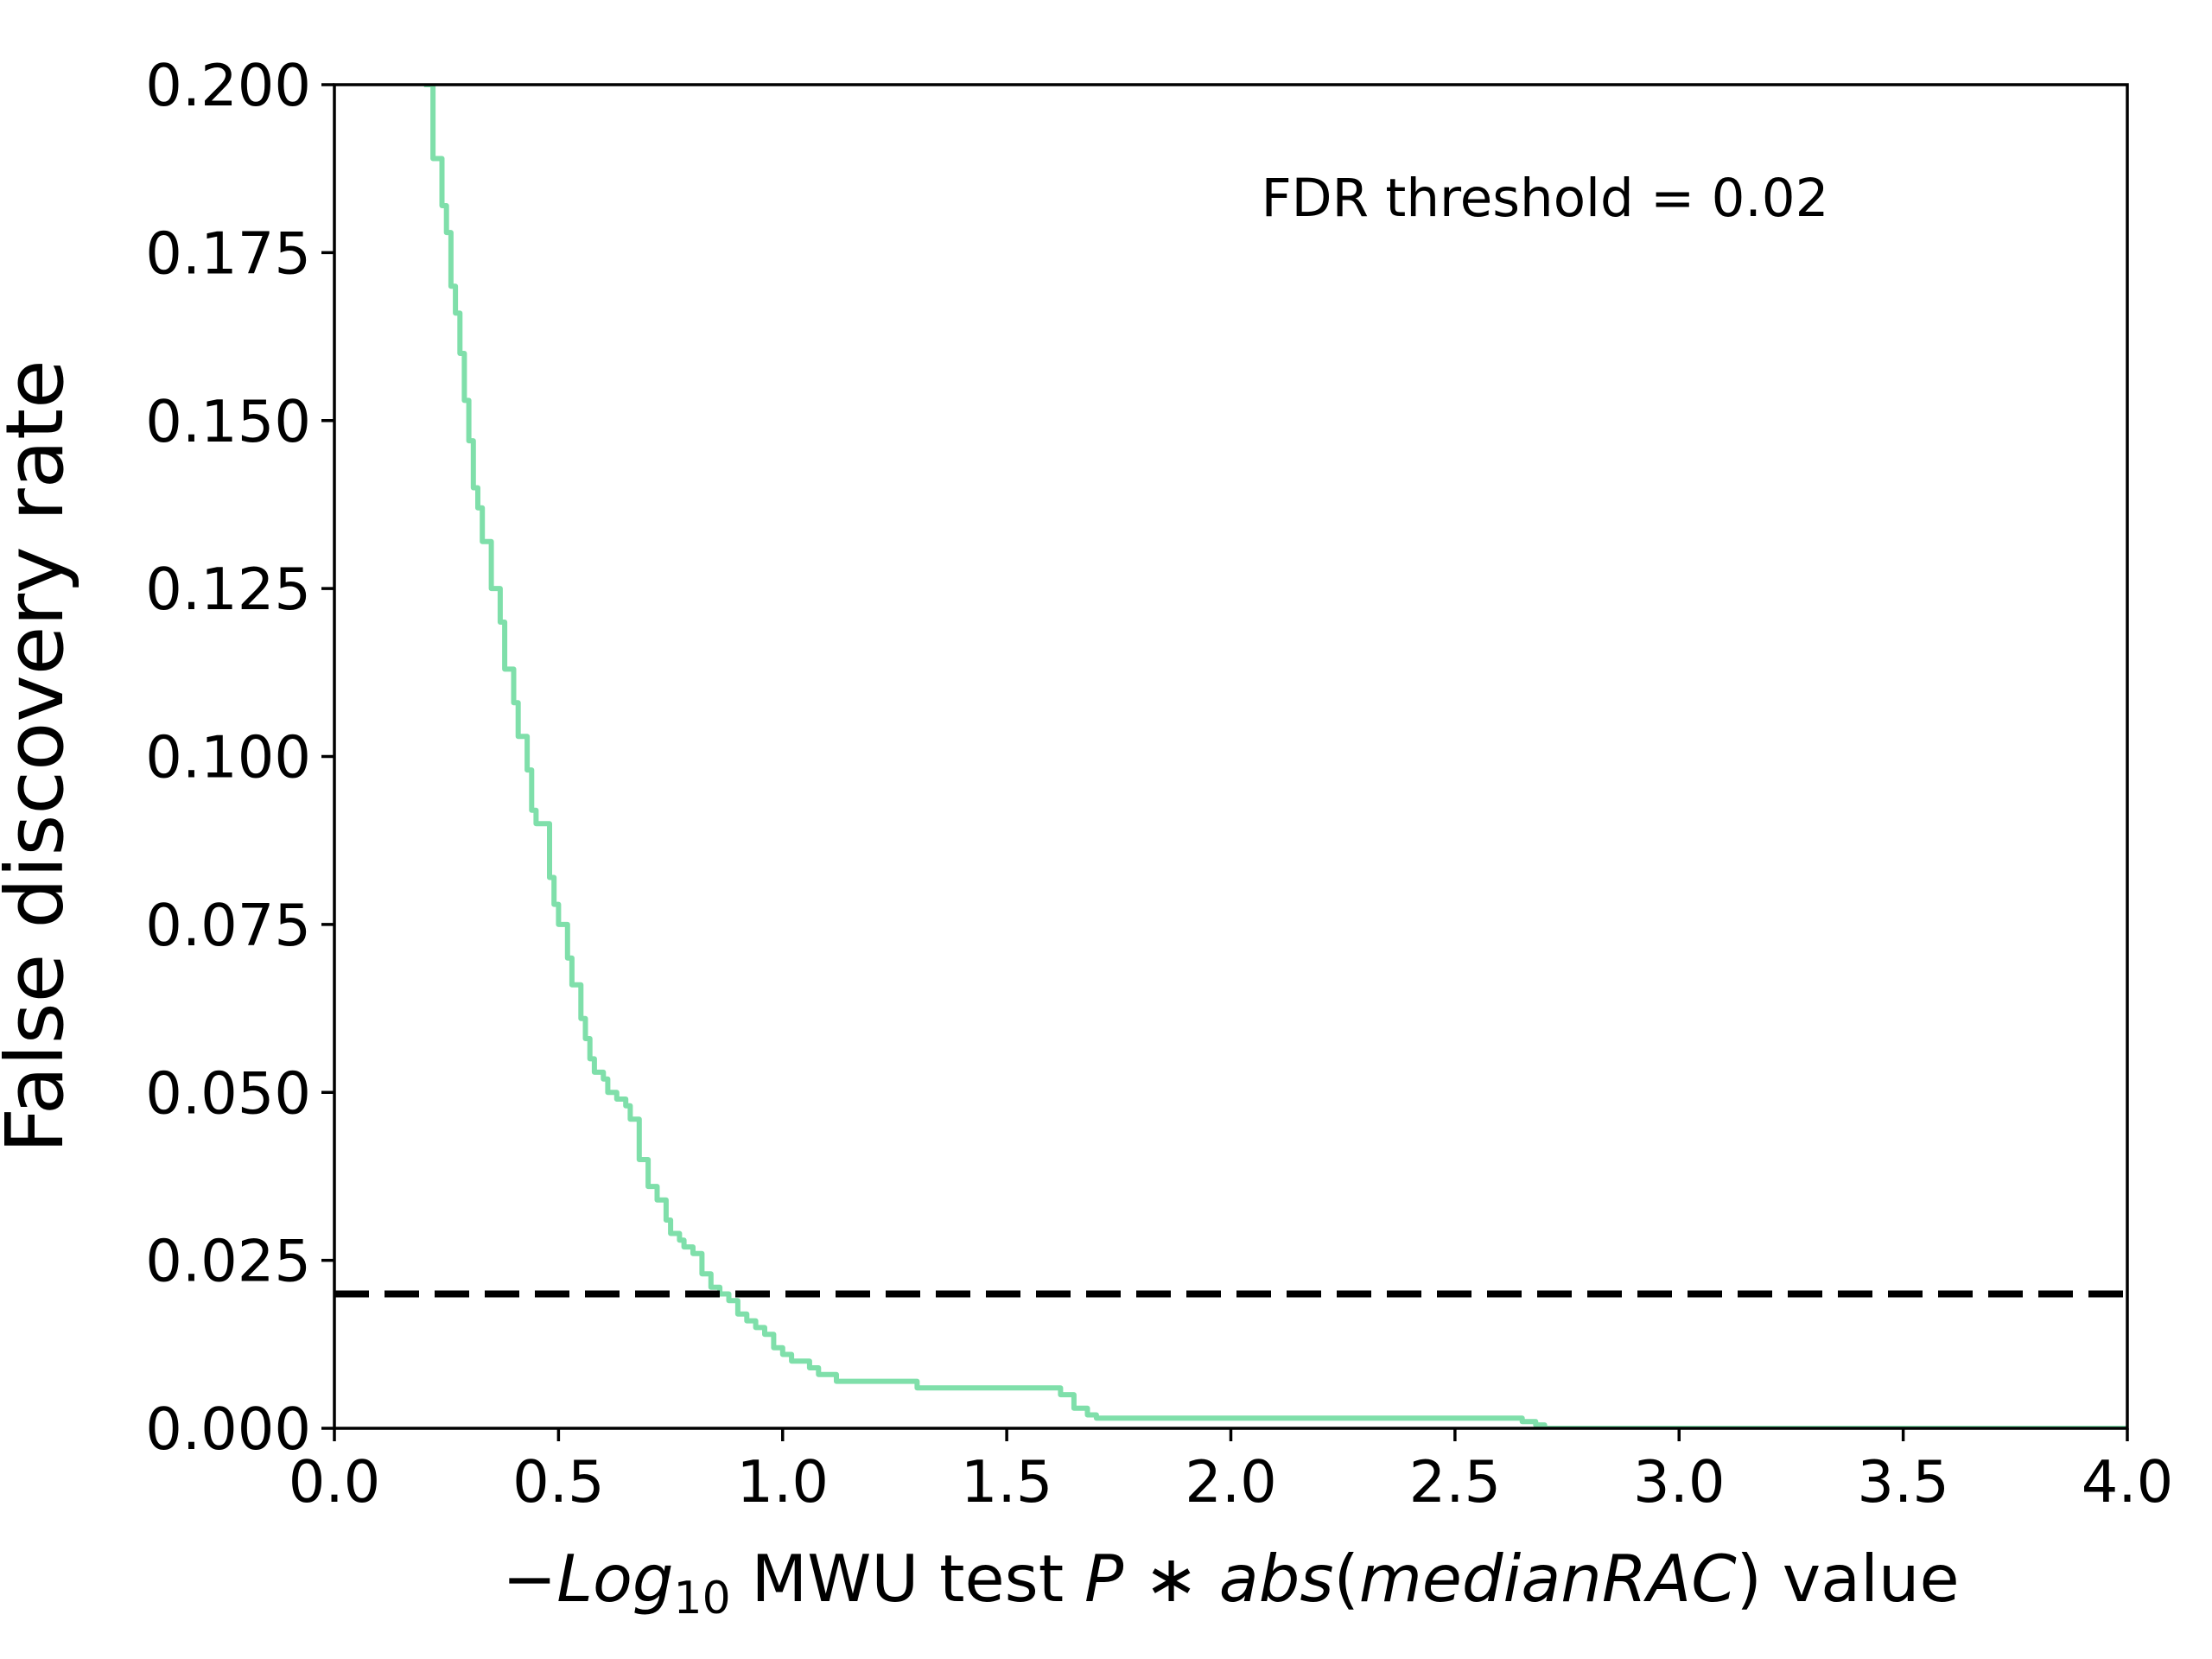 This screenshot has height=1659, width=2212. Describe the element at coordinates (1861, 1579) in the screenshot. I see `x-label-value: value` at that location.